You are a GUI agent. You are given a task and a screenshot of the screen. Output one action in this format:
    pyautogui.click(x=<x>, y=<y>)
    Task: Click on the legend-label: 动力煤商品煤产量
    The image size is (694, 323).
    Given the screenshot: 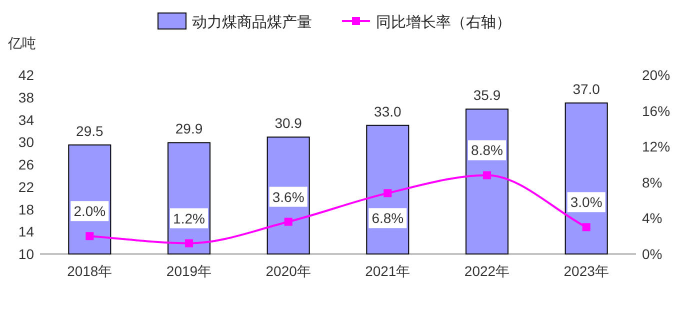 What is the action you would take?
    pyautogui.click(x=252, y=22)
    